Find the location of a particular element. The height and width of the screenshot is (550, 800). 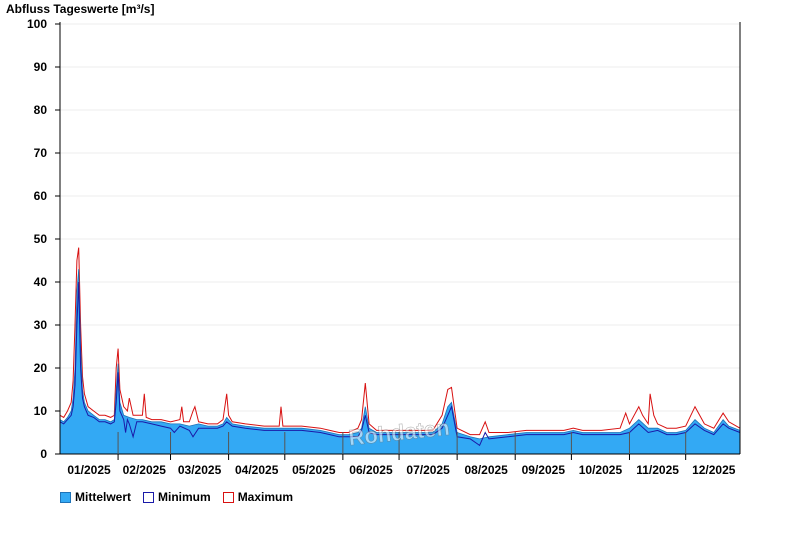

y-tick-label: 10 is located at coordinates (41, 411).